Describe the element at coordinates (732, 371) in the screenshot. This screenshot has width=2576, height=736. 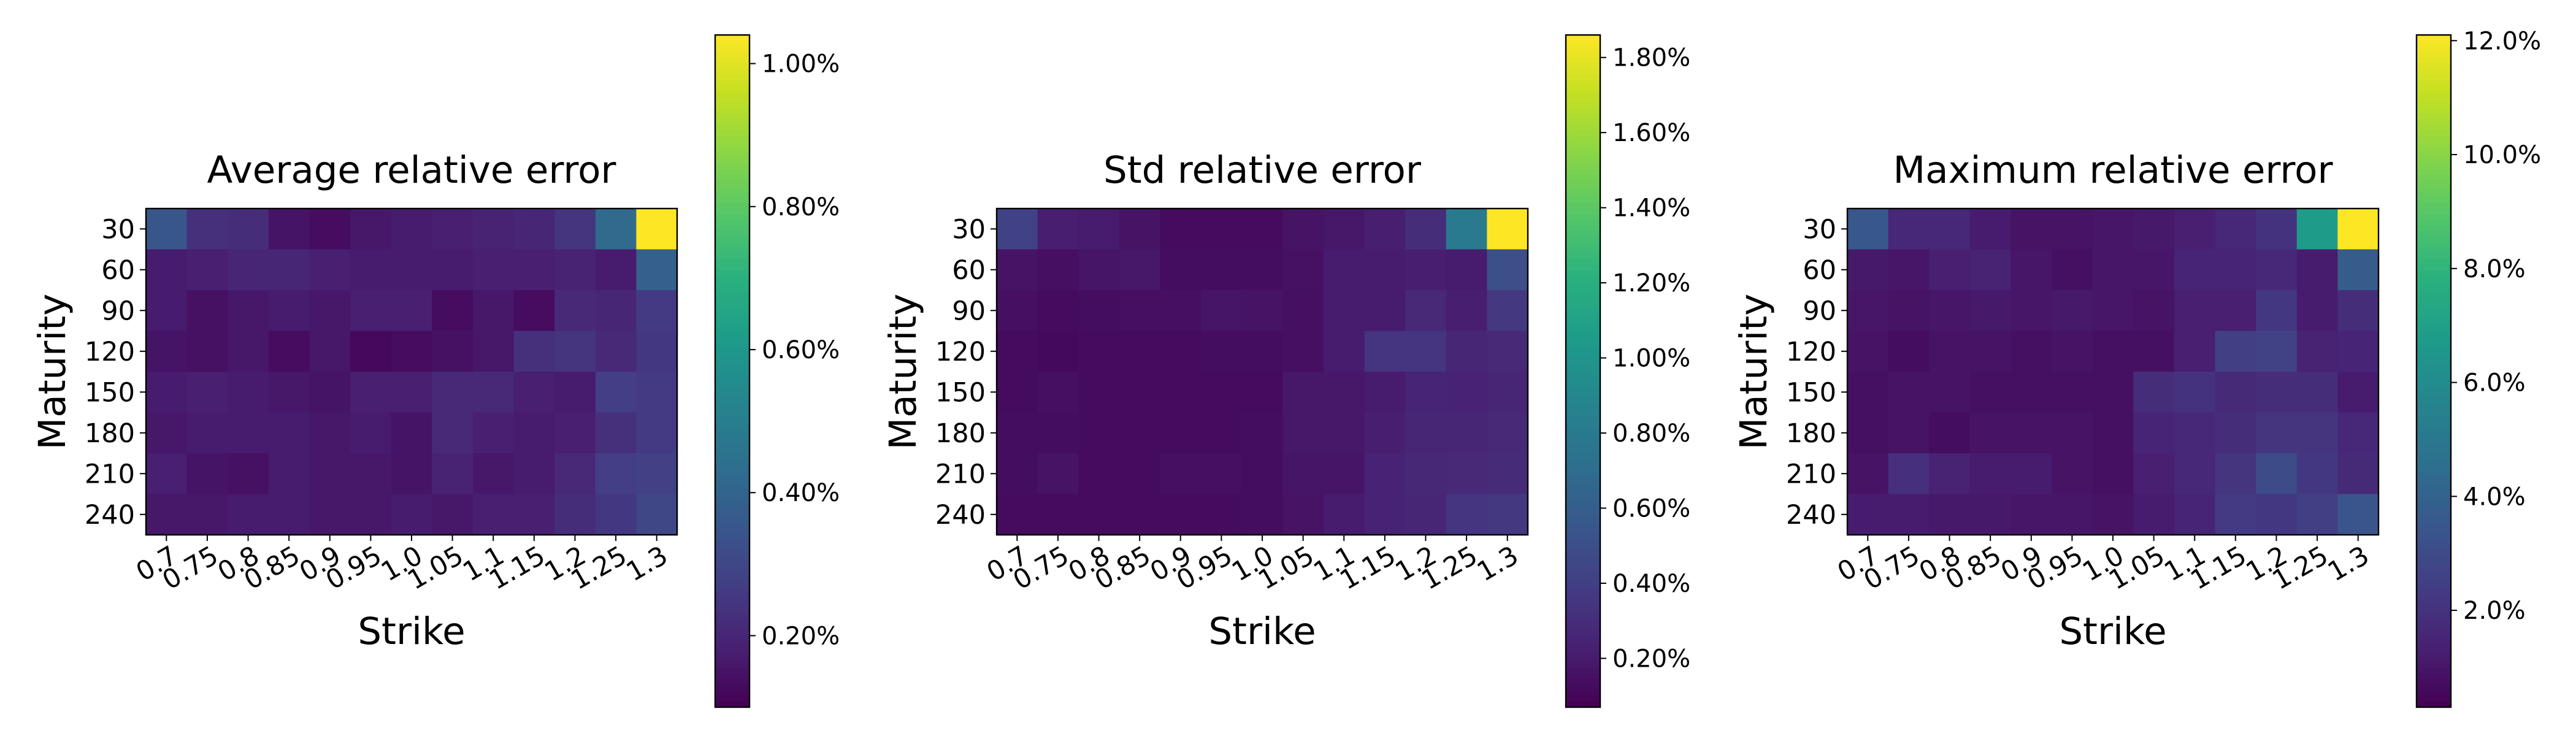
I see `colorbar-frame` at that location.